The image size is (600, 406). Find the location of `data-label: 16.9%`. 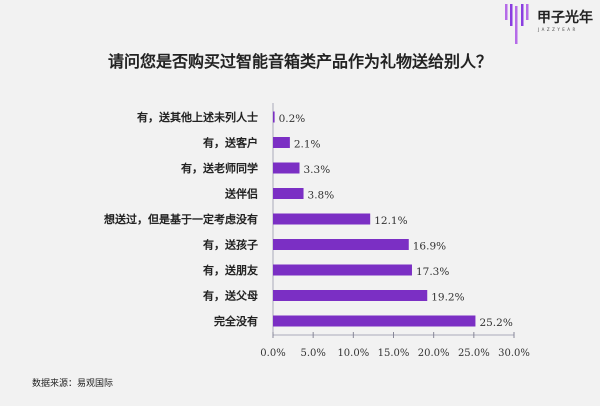

data-label: 16.9% is located at coordinates (429, 247).